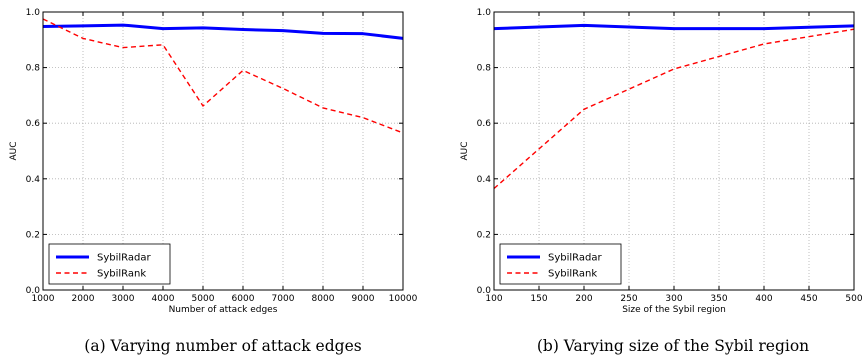  What do you see at coordinates (718, 299) in the screenshot?
I see `x-tick-label: 350` at bounding box center [718, 299].